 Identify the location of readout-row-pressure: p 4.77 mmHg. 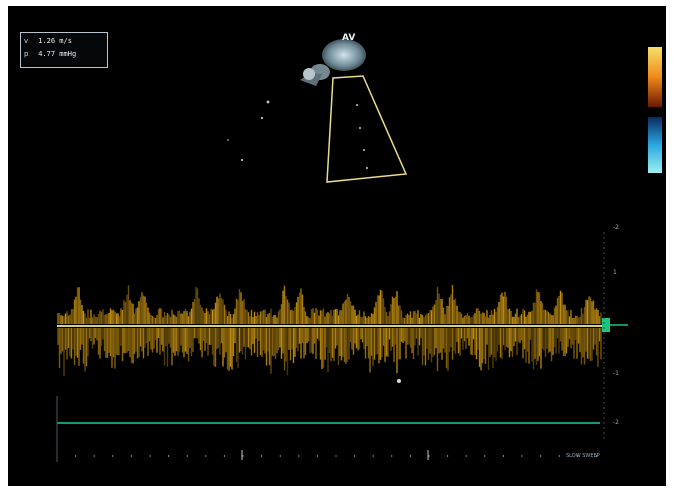
(50, 54).